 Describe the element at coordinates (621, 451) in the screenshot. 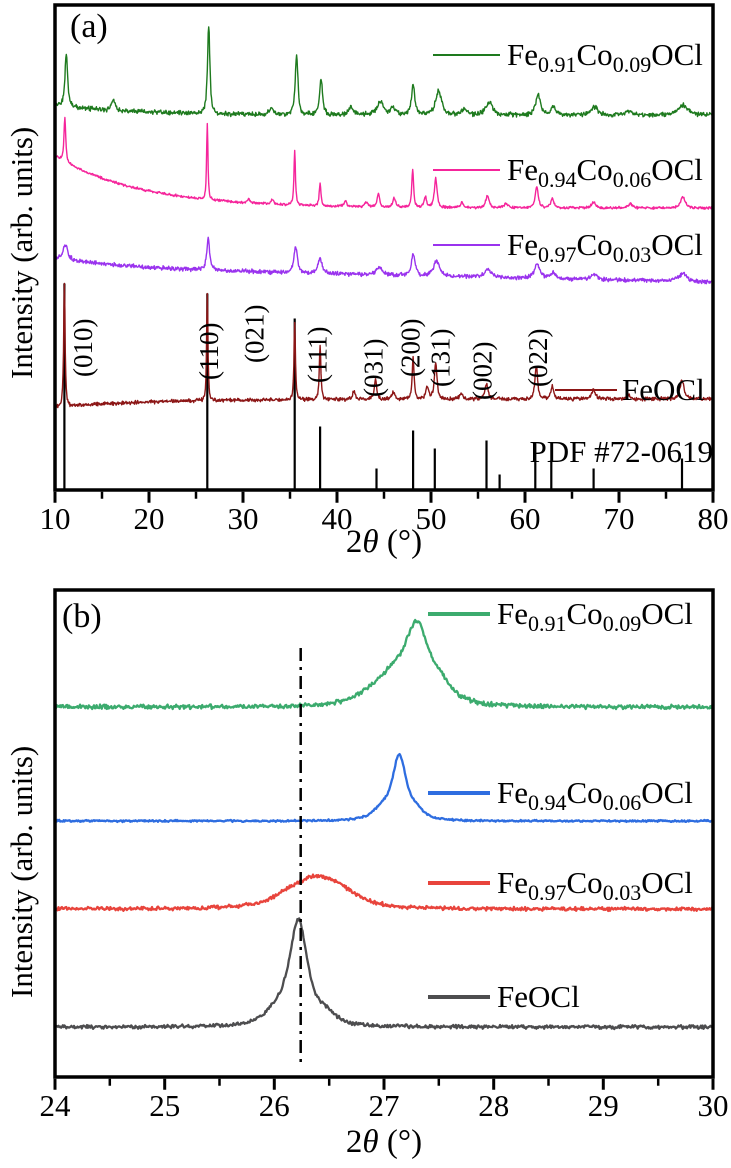

I see `reference-pattern-label: PDF #72-0619` at that location.